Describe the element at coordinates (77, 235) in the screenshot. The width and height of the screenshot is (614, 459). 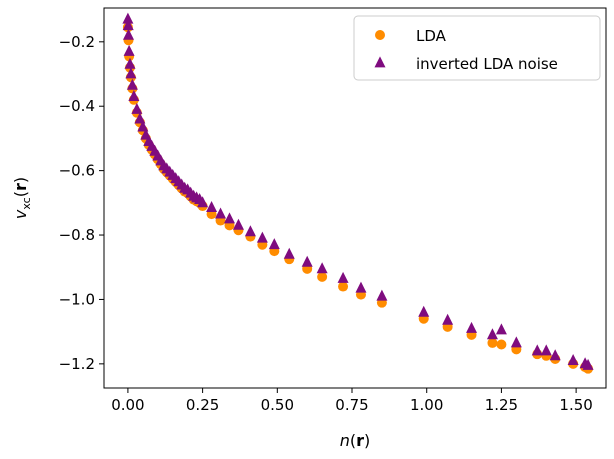
I see `y-tick-label: −0.8` at that location.